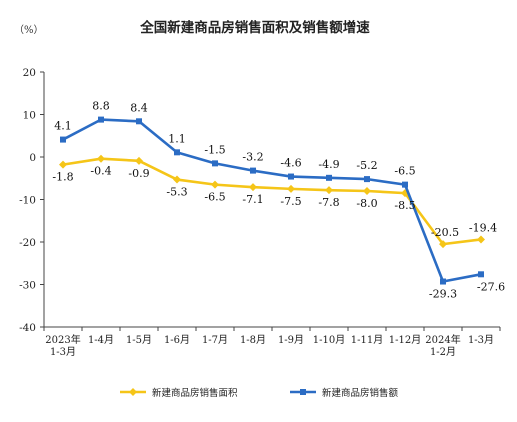 The height and width of the screenshot is (422, 517). Describe the element at coordinates (214, 149) in the screenshot. I see `data-label: -1.5` at that location.